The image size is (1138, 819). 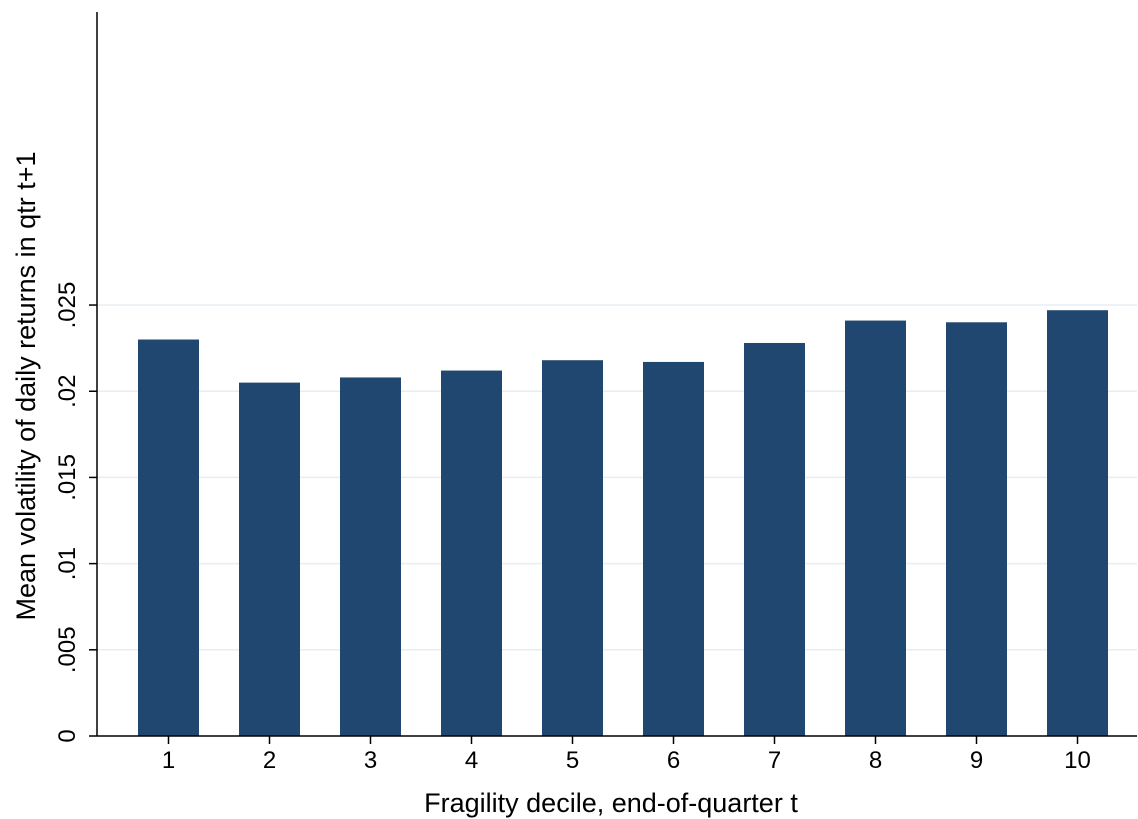 What do you see at coordinates (75, 512) in the screenshot?
I see `y-tick-labels: 0 .005 .01 .015 .02 .025` at bounding box center [75, 512].